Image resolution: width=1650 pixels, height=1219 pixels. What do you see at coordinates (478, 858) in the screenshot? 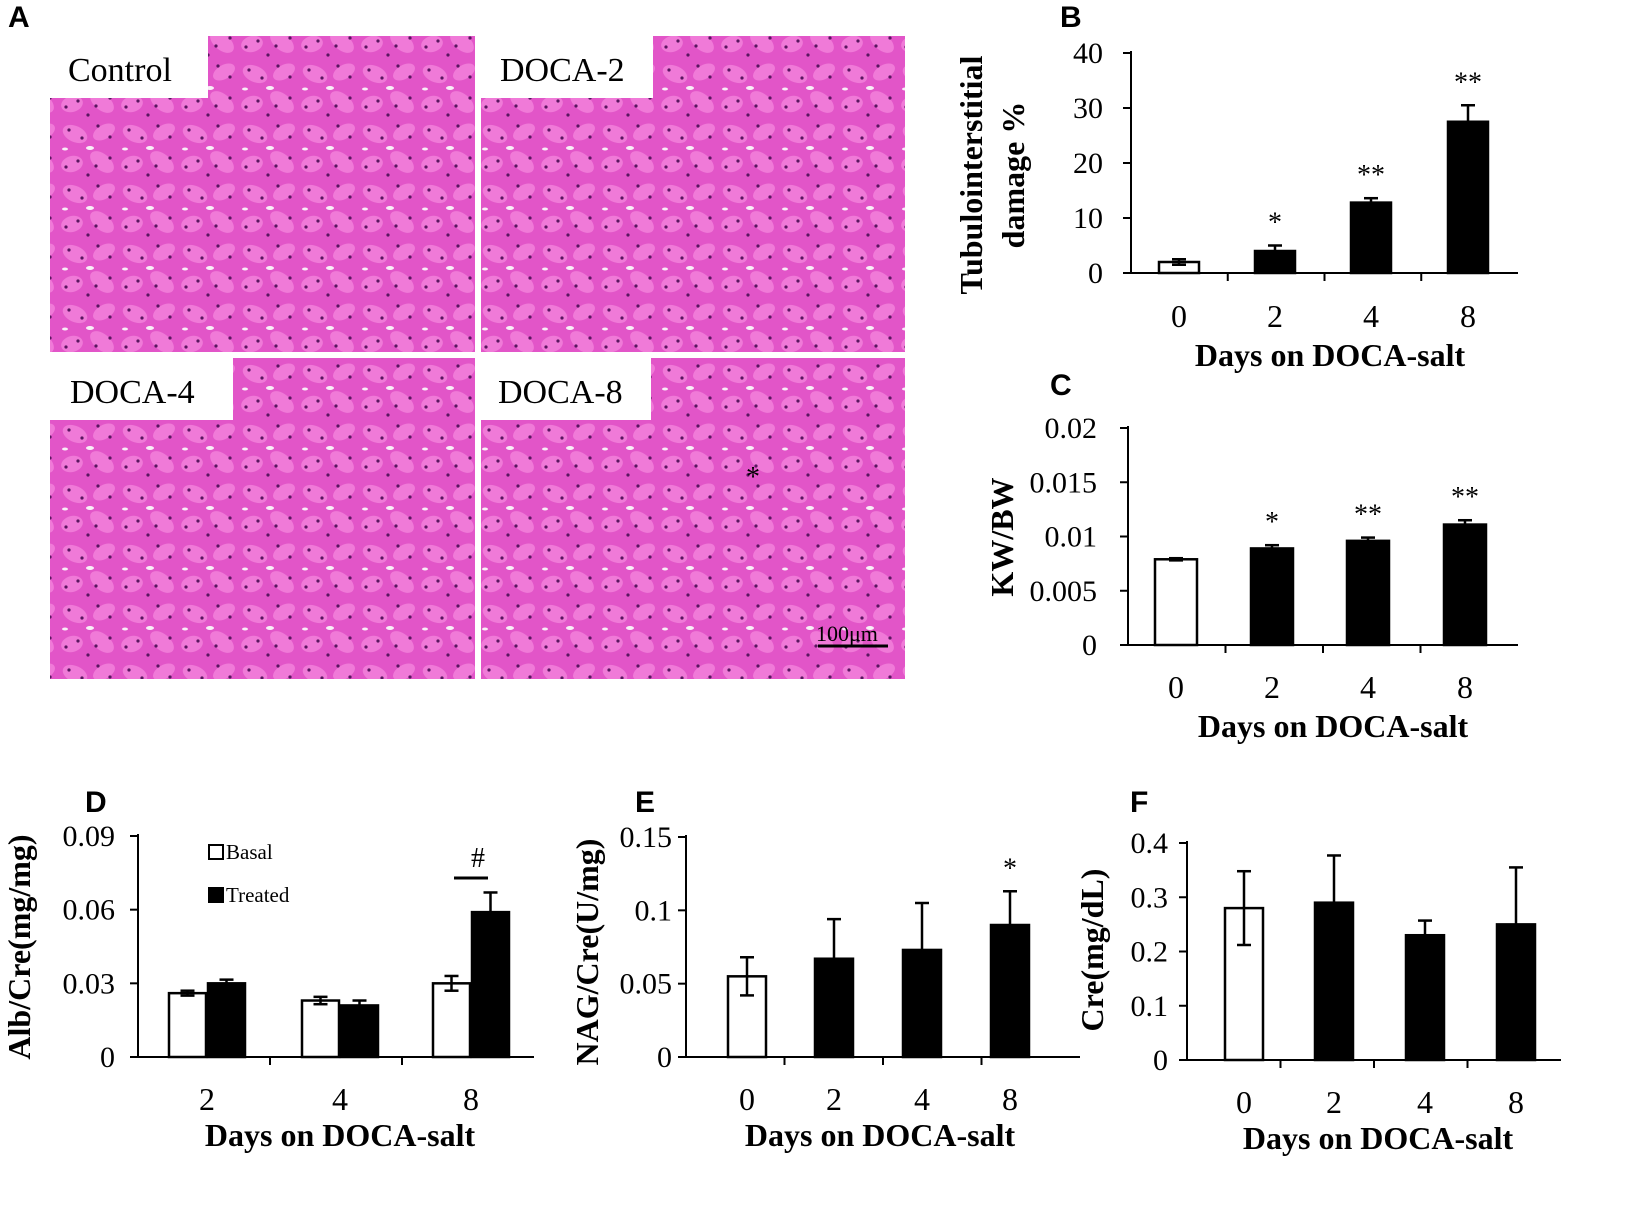
I see `significance-marker: #` at bounding box center [478, 858].